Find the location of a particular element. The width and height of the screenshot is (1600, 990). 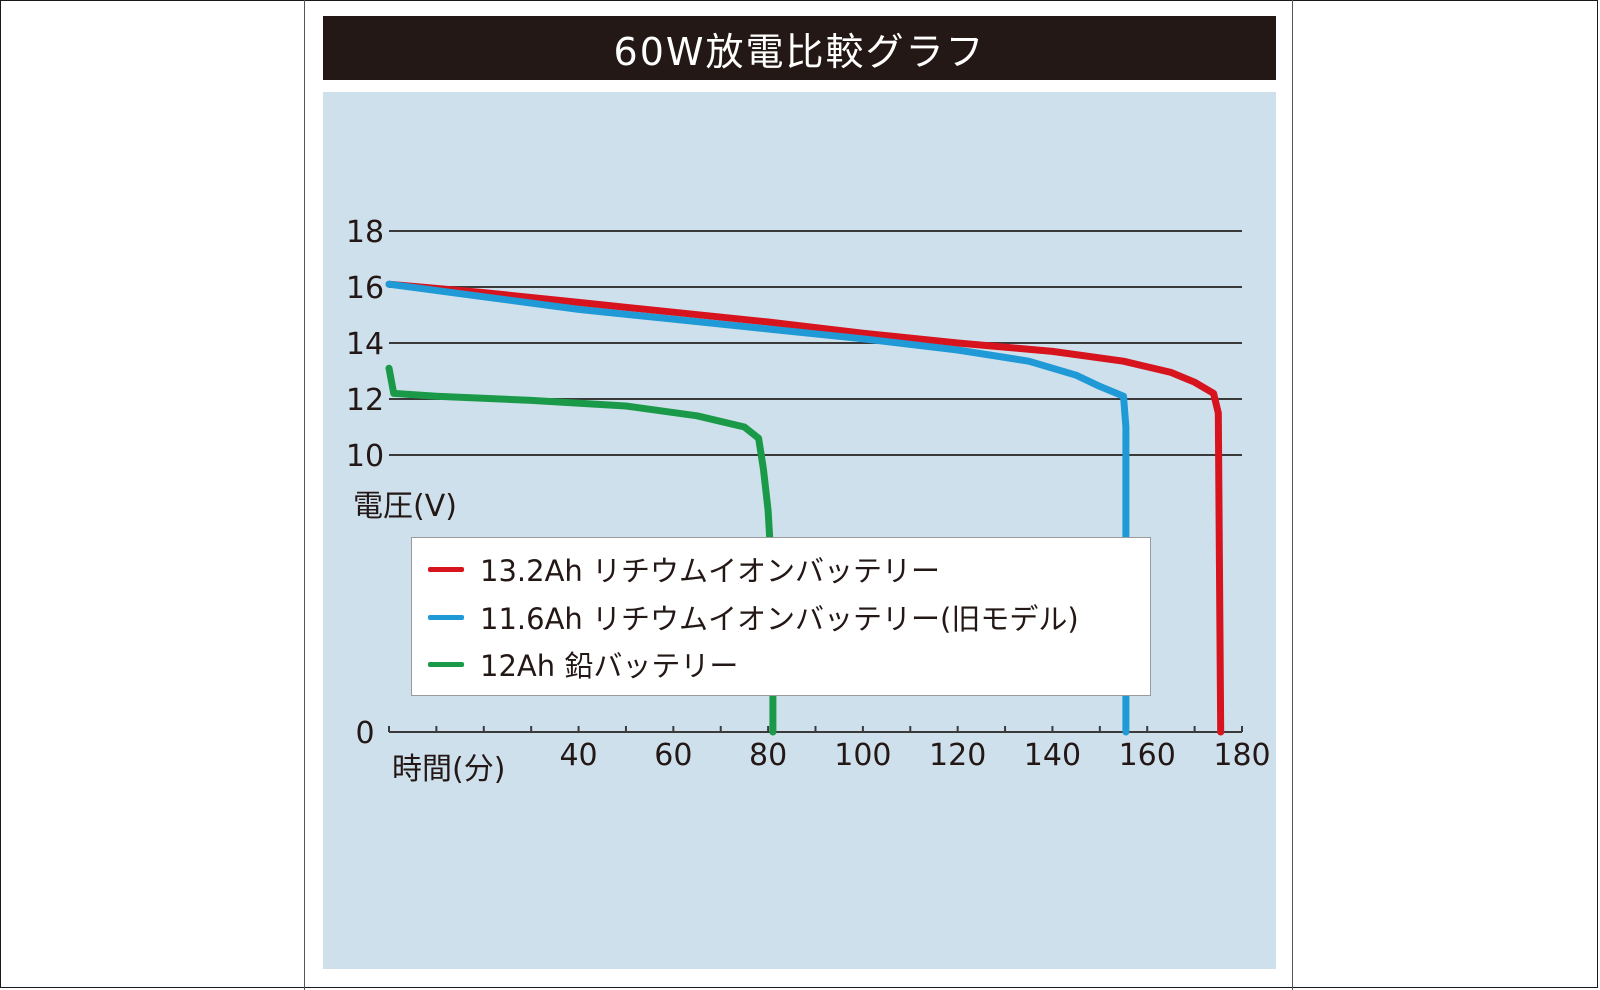

y-axis-label: 電圧(V) is located at coordinates (405, 506).